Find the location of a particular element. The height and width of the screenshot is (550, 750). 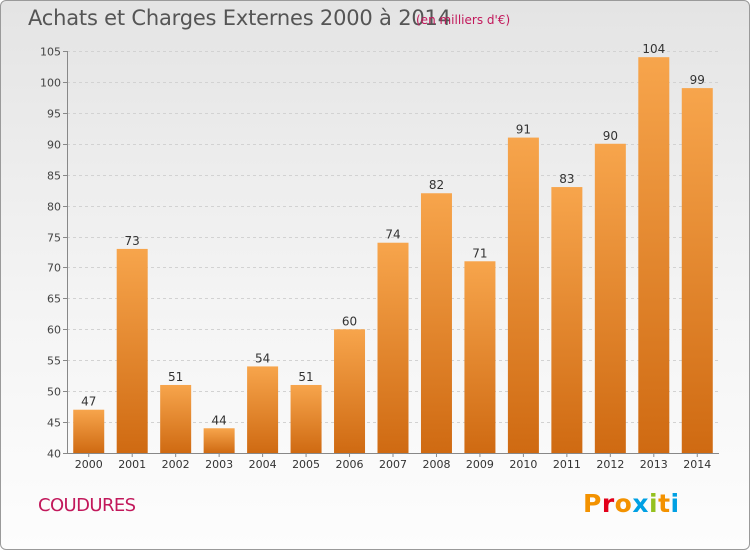

bar-value-label: 47 is located at coordinates (88, 402).